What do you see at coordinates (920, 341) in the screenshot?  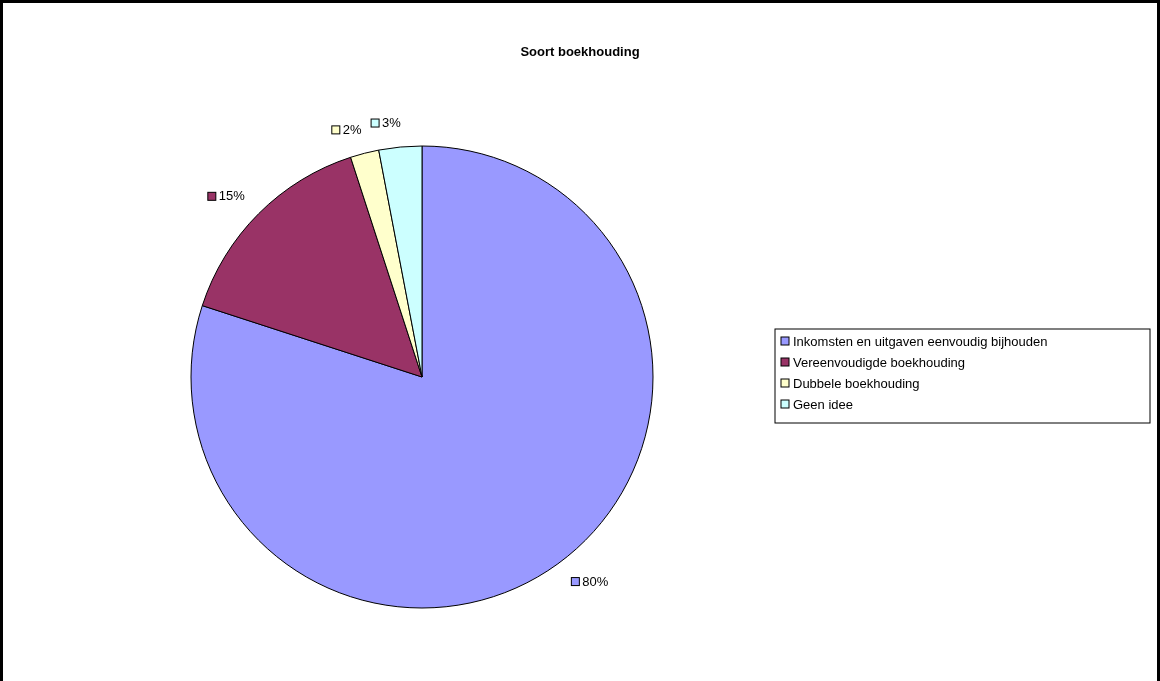 I see `legend-label: Inkomsten en uitgaven eenvoudig bijhouden` at bounding box center [920, 341].